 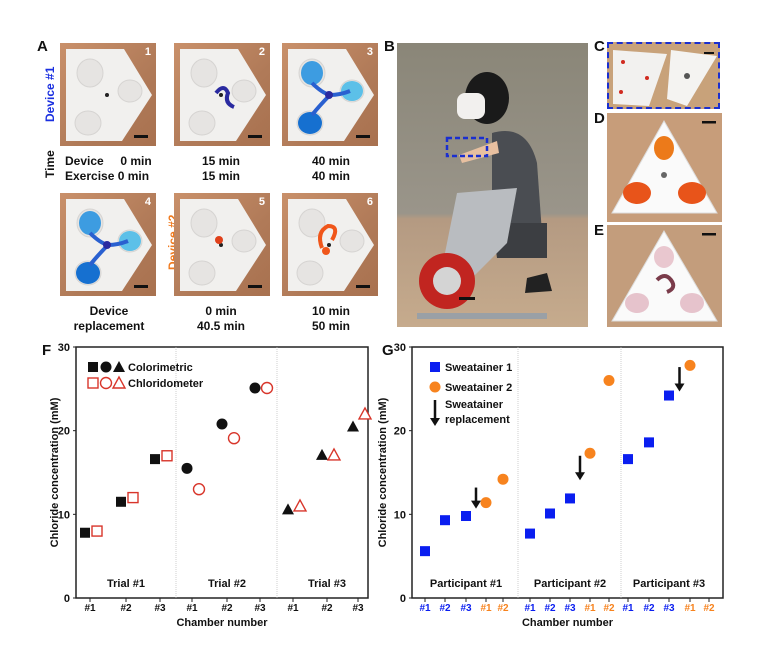 What do you see at coordinates (64, 348) in the screenshot?
I see `y-tick-label: 30` at bounding box center [64, 348].